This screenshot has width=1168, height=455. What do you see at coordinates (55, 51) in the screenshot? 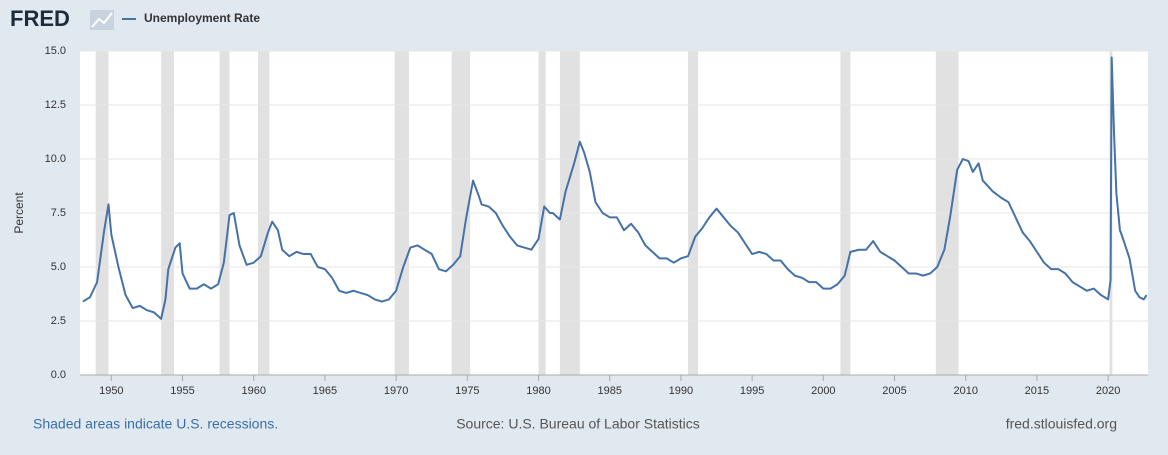
I see `y-tick-label: 15.0` at bounding box center [55, 51].